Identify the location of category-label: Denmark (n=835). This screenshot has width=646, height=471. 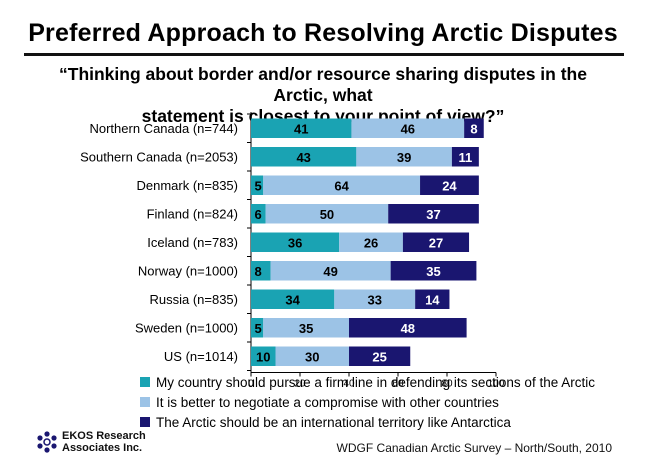
(187, 185).